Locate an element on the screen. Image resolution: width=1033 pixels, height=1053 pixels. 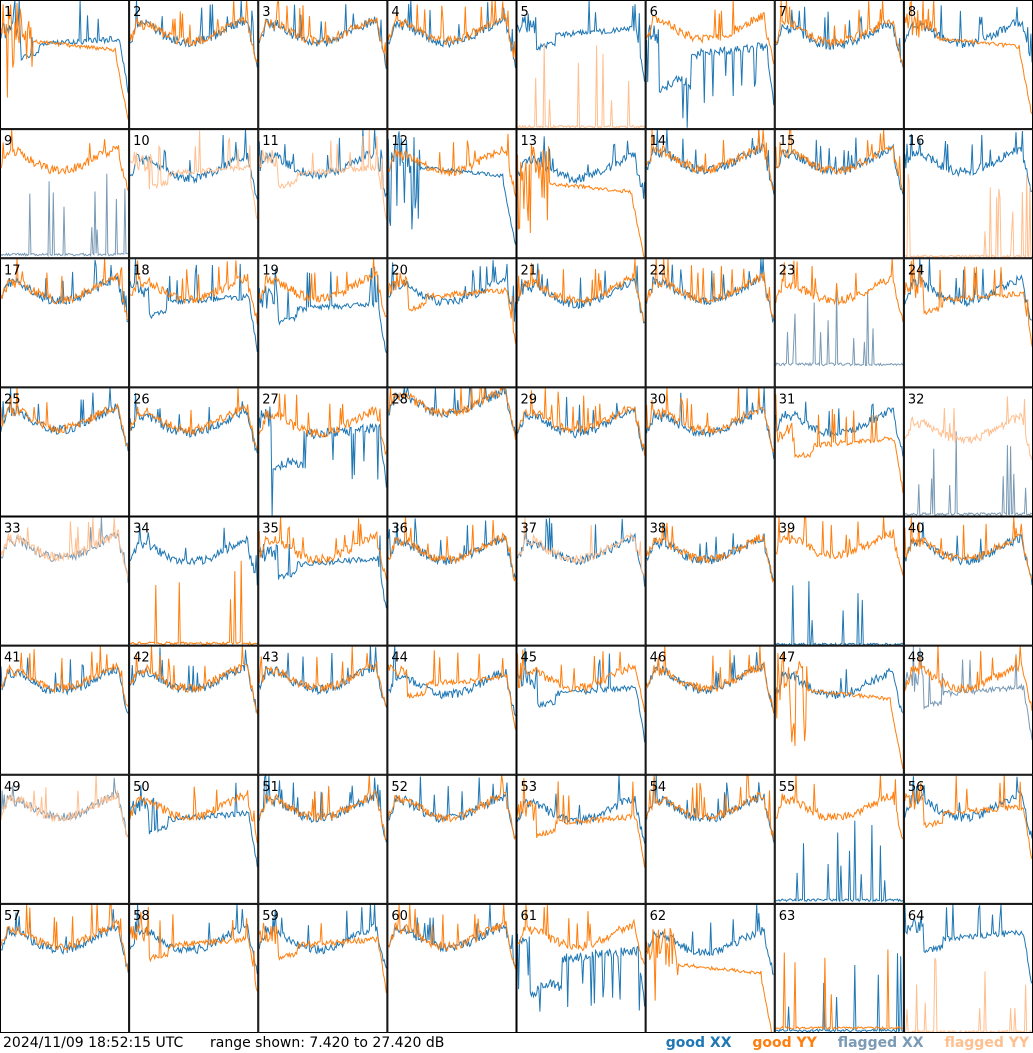
panel-33: 33 is located at coordinates (65, 581).